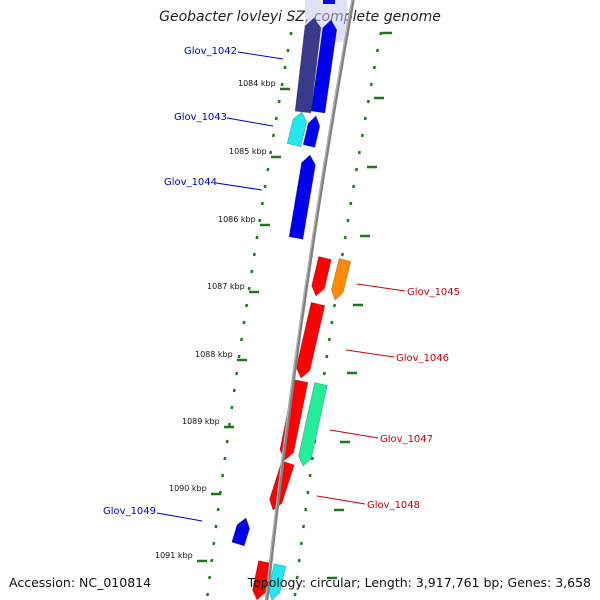  I want to click on accession-text: Accession: NC_010814, so click(80, 582).